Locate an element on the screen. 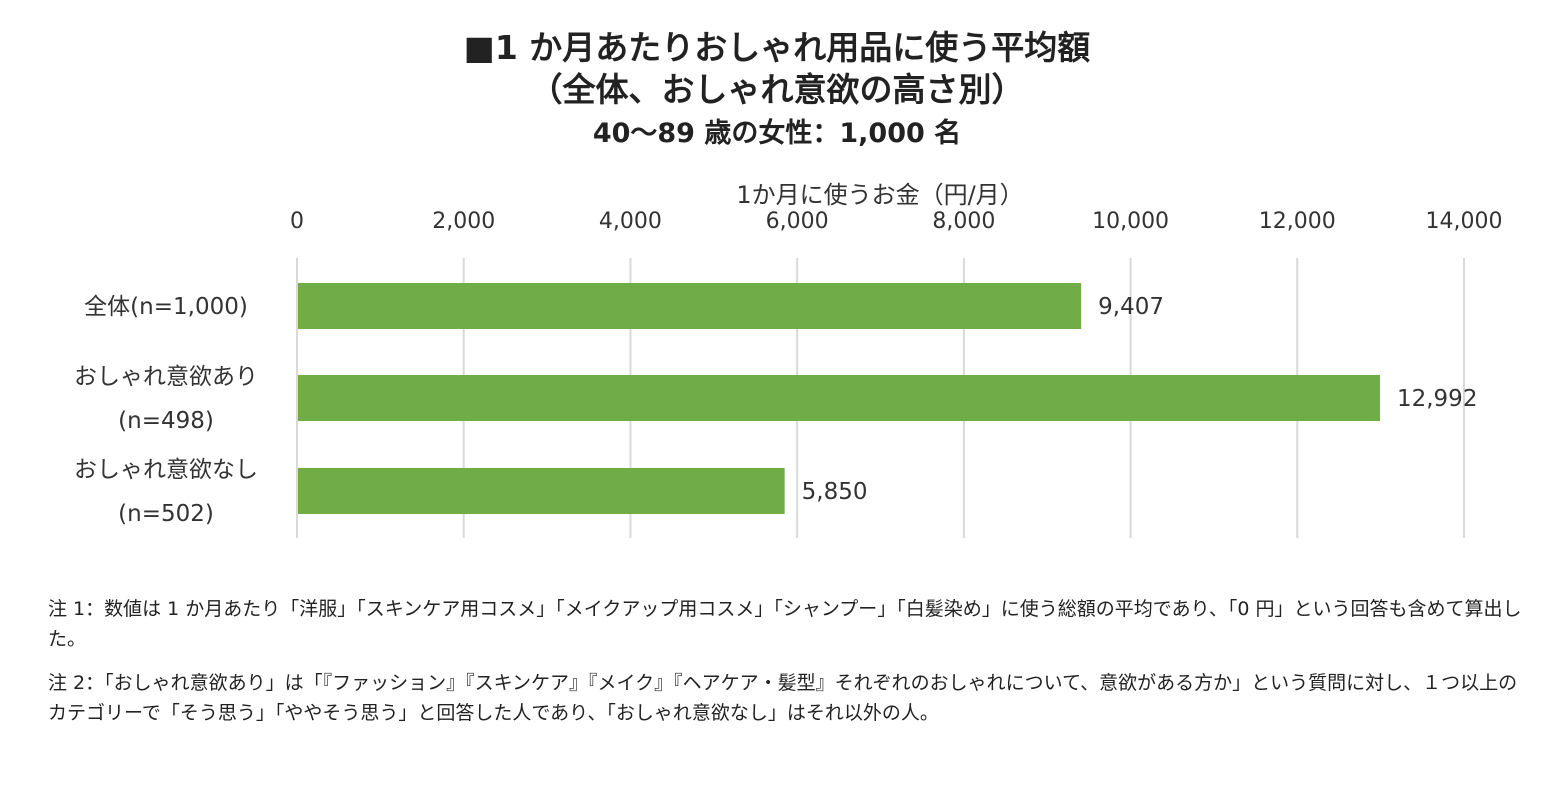 Image resolution: width=1554 pixels, height=808 pixels. x-tick-label: 10,000 is located at coordinates (1130, 221).